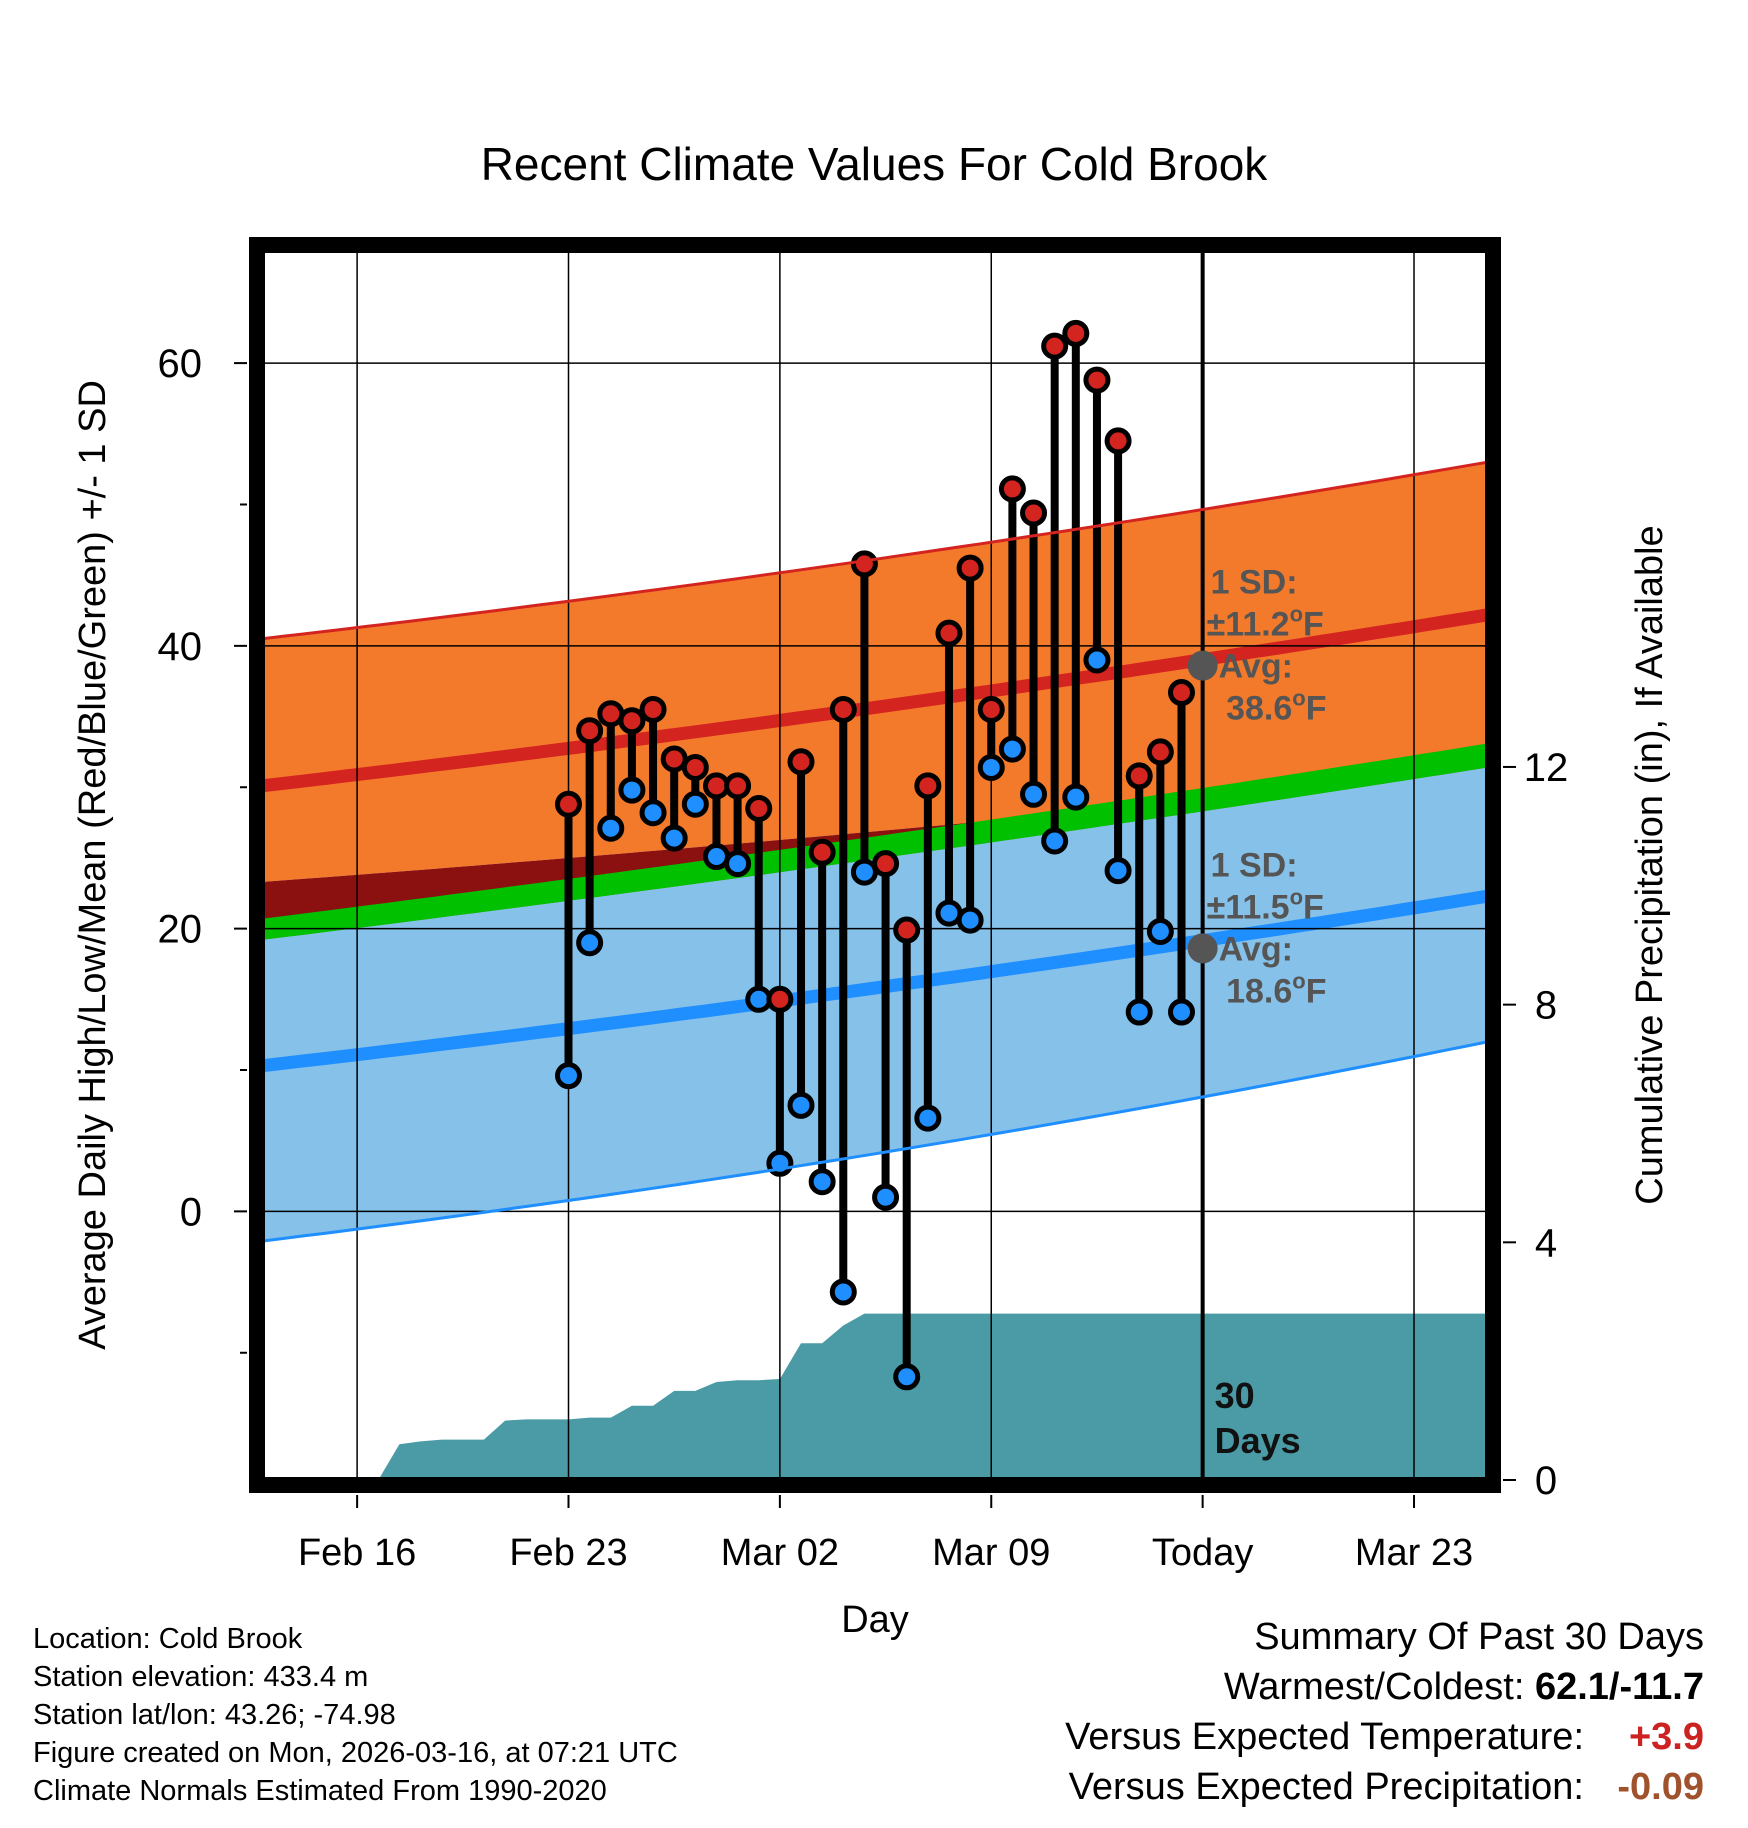 This screenshot has height=1828, width=1748. What do you see at coordinates (1479, 1637) in the screenshot?
I see `summary-title: Summary Of Past 30 Days` at bounding box center [1479, 1637].